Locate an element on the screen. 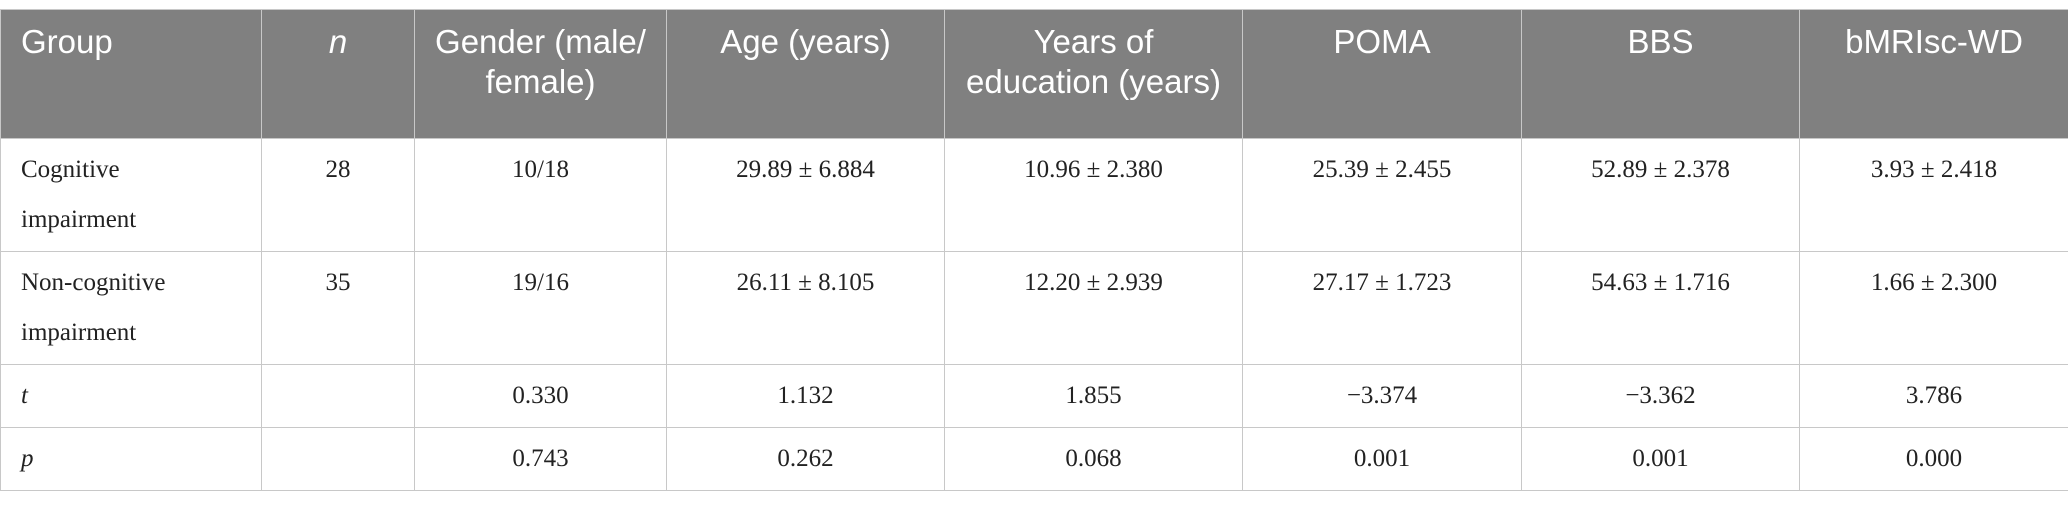 The image size is (2068, 522). table-cell: t is located at coordinates (131, 396).